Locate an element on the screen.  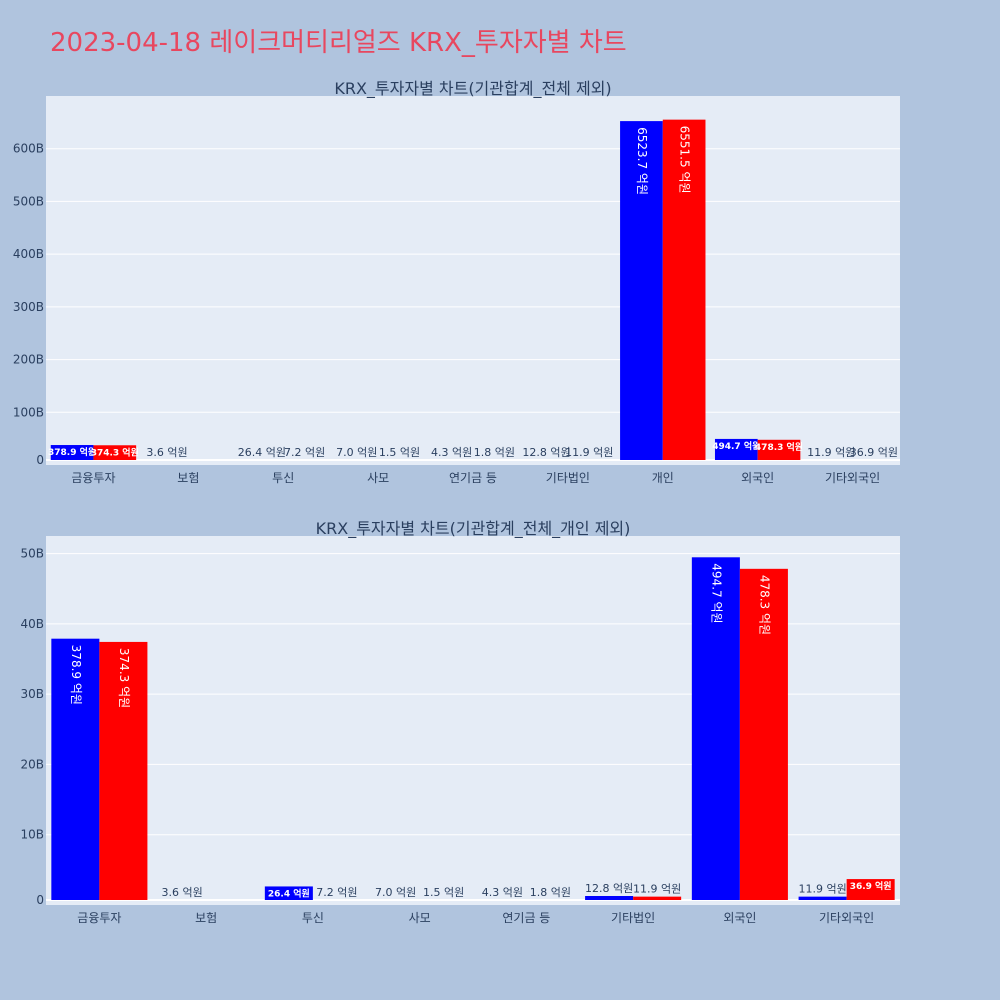
chart-title: KRX_투자자별 차트(기관합계_전체_개인 제외) is located at coordinates (473, 529).